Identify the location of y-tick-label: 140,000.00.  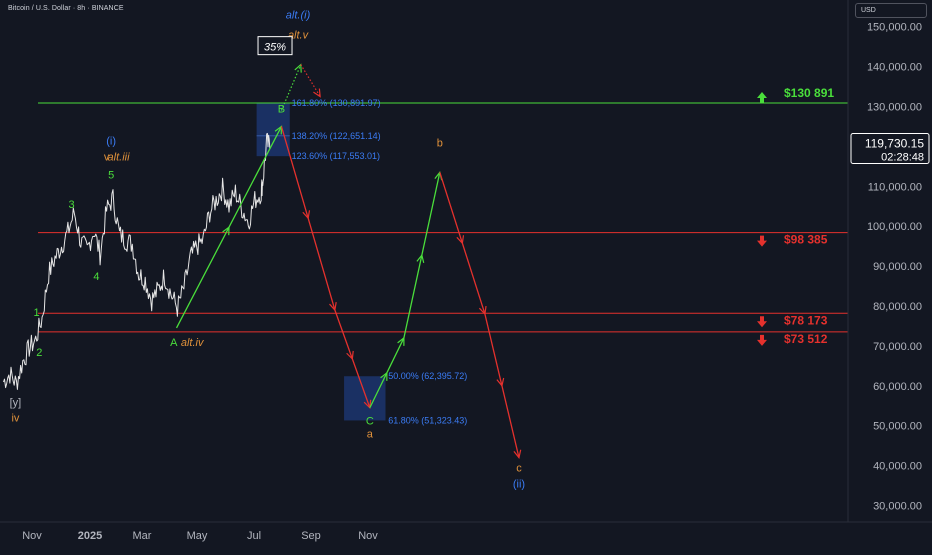
(894, 68).